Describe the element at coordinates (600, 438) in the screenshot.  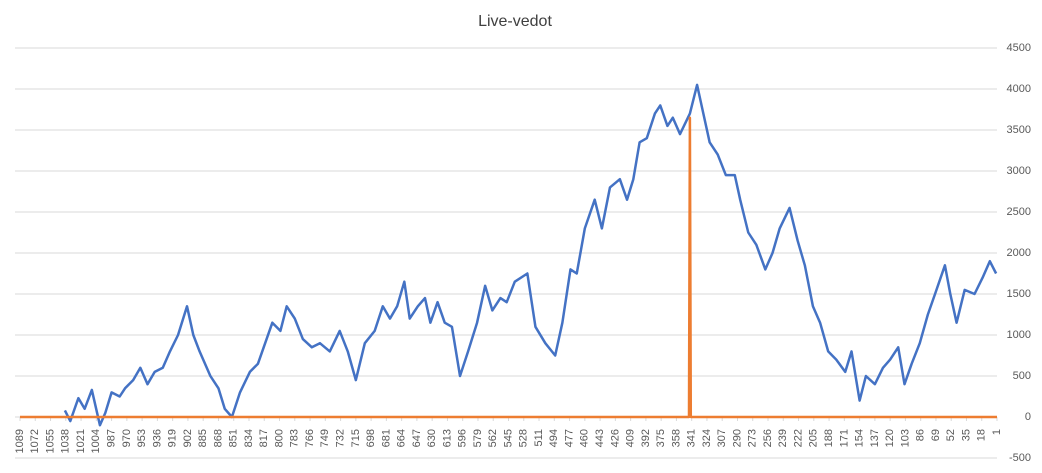
I see `x-tick-label: 443` at that location.